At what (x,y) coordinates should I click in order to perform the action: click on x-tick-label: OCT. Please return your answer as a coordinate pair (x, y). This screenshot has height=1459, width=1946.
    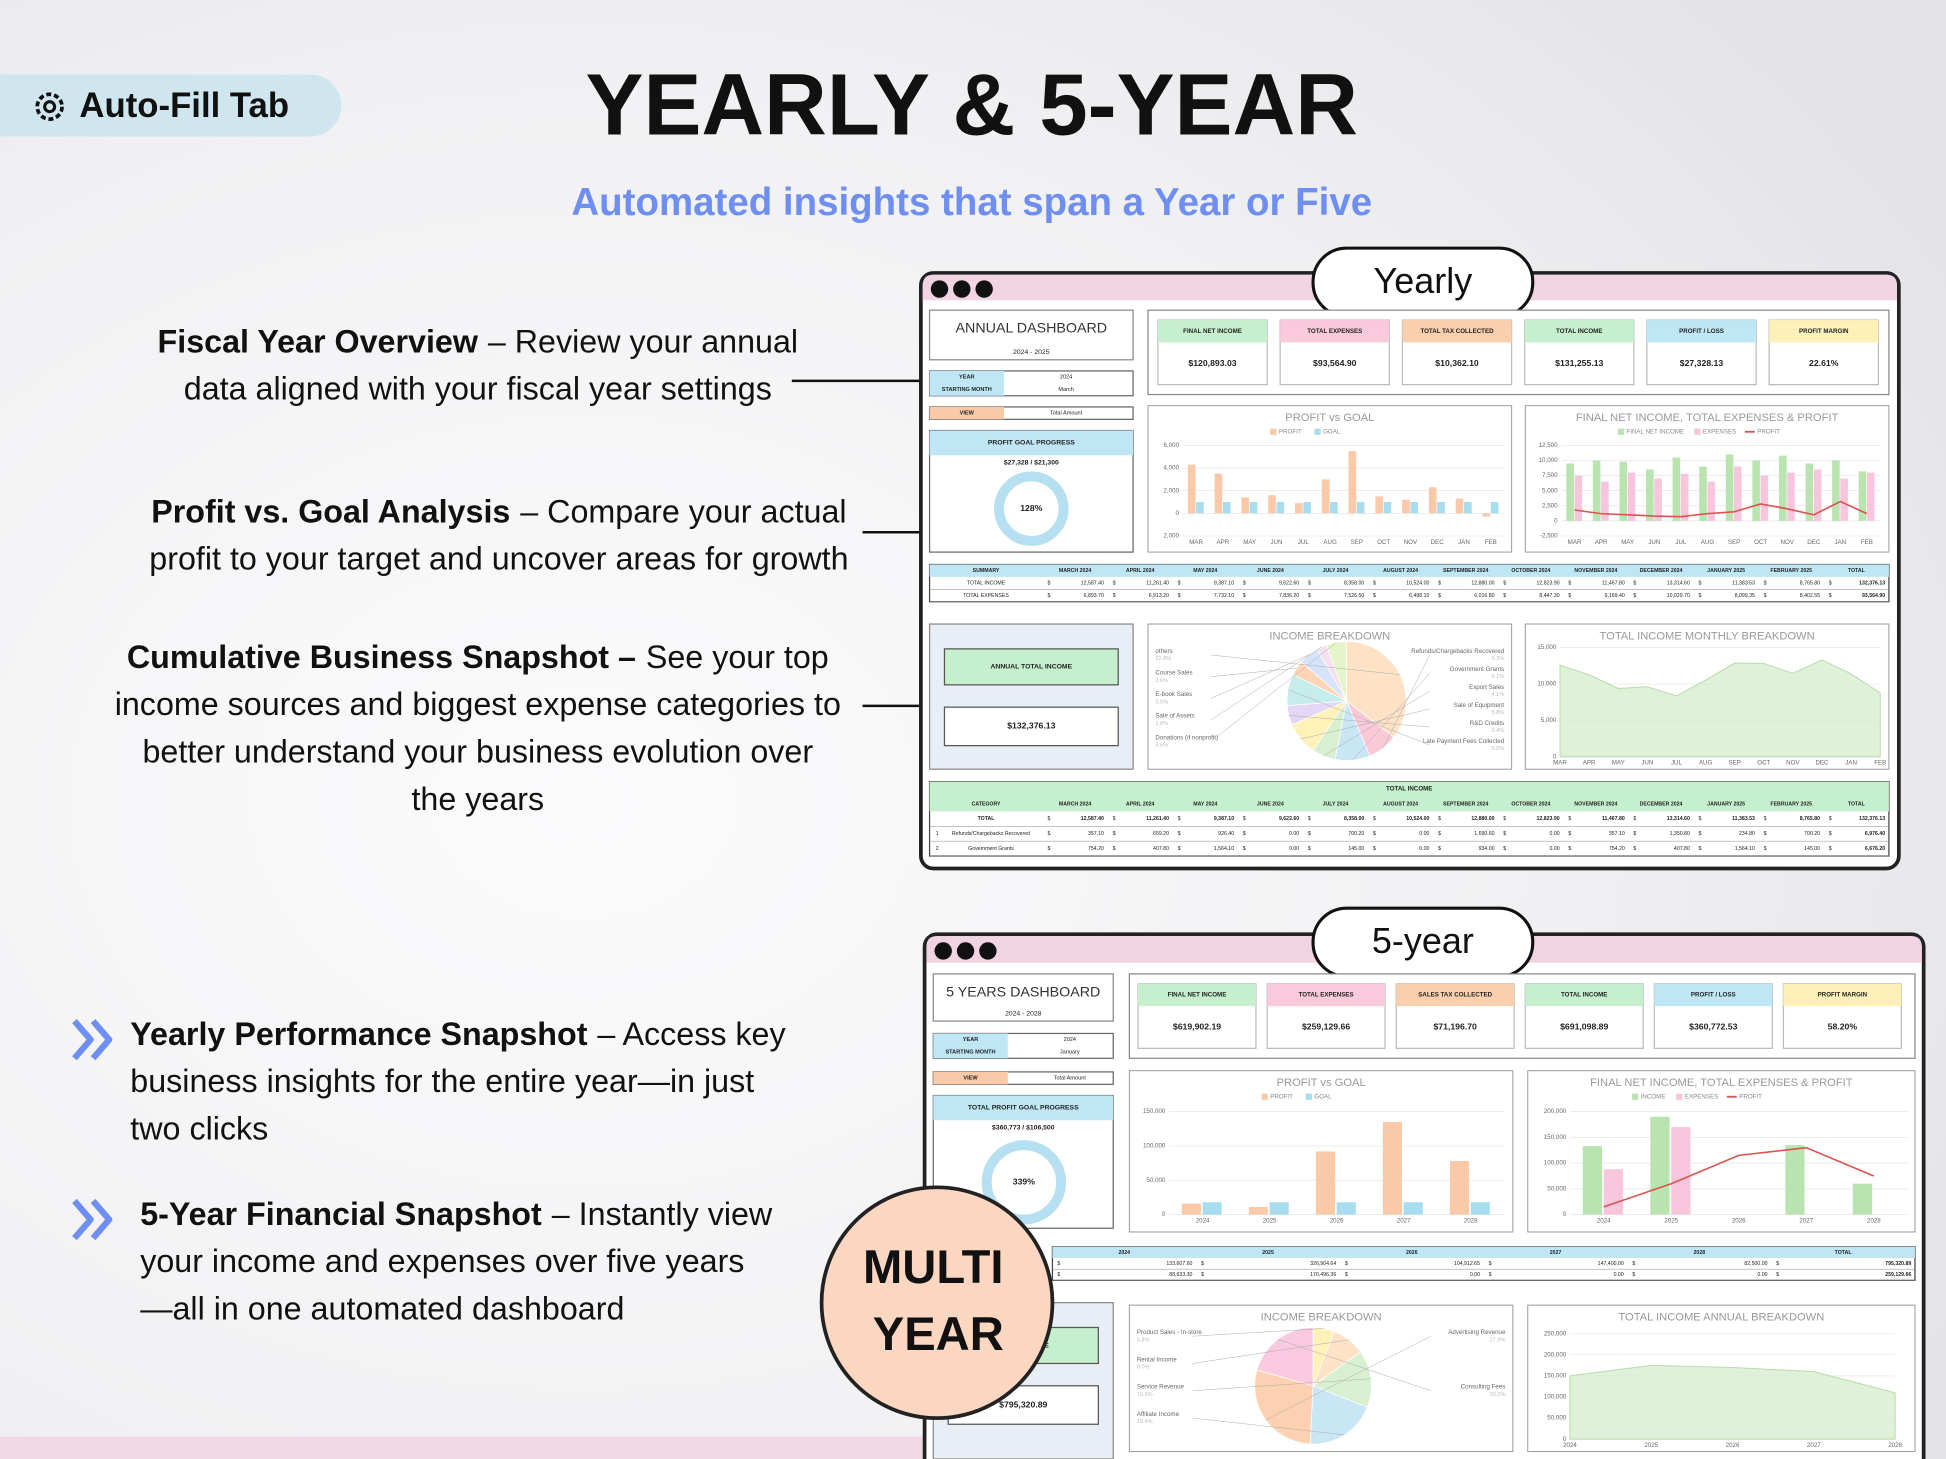
    Looking at the image, I should click on (1763, 763).